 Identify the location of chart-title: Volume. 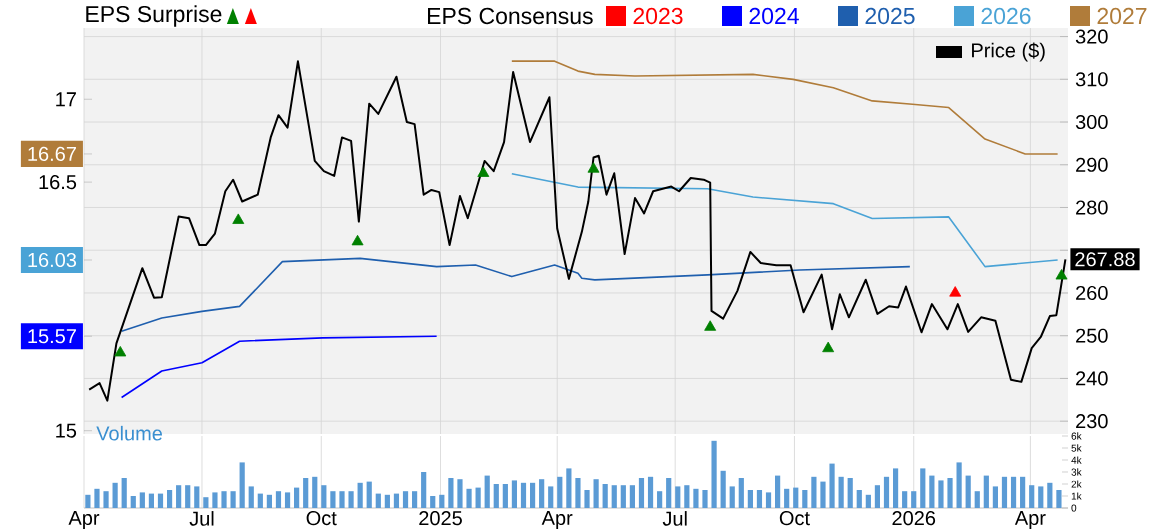
(129, 433).